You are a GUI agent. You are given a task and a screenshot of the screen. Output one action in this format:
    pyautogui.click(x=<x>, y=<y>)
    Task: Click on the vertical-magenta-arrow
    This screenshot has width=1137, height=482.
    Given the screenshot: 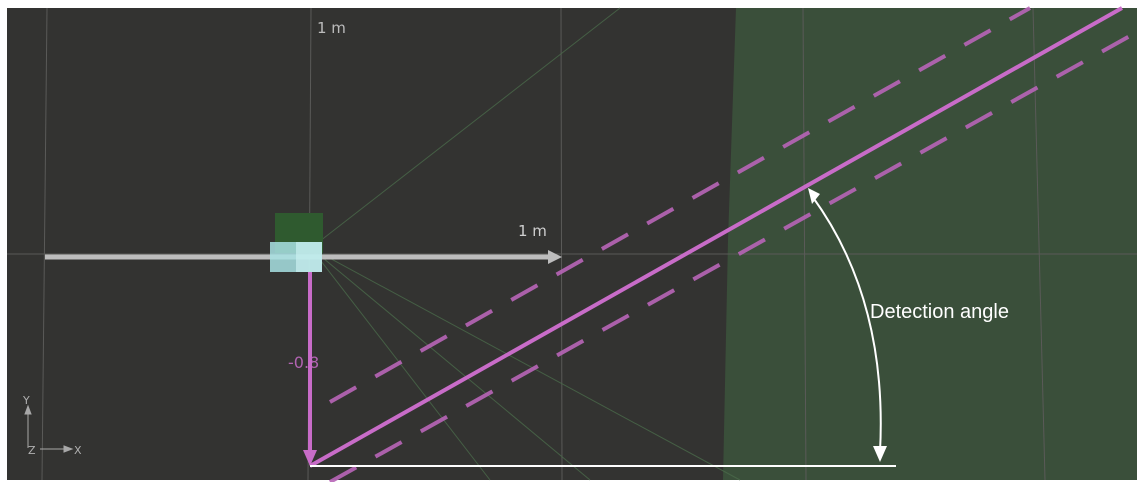 What is the action you would take?
    pyautogui.click(x=310, y=369)
    